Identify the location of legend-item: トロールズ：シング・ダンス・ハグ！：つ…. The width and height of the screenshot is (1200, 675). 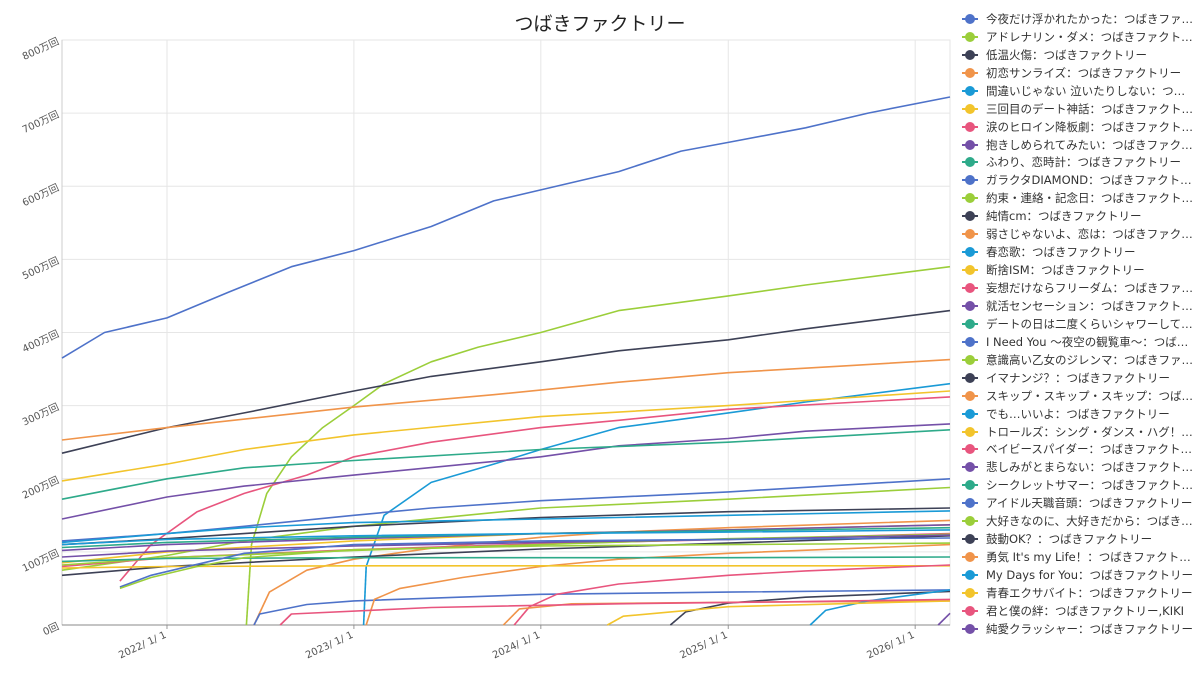
(1080, 432).